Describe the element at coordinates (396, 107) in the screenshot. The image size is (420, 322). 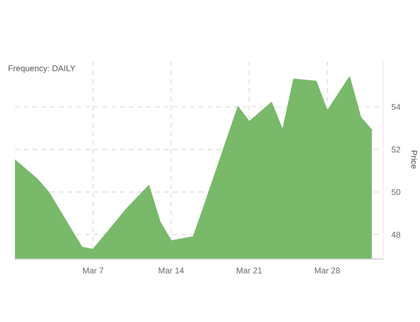
I see `y-tick-label: 54` at that location.